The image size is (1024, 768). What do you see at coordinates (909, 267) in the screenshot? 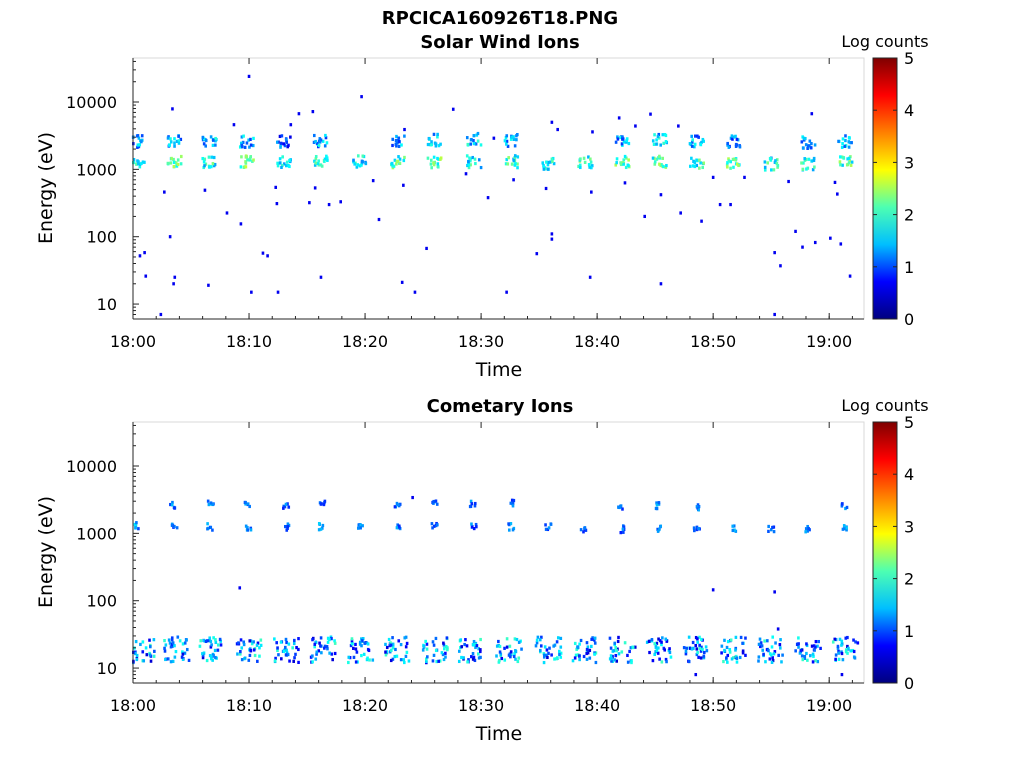
I see `colorbar-tick-label: 1` at bounding box center [909, 267].